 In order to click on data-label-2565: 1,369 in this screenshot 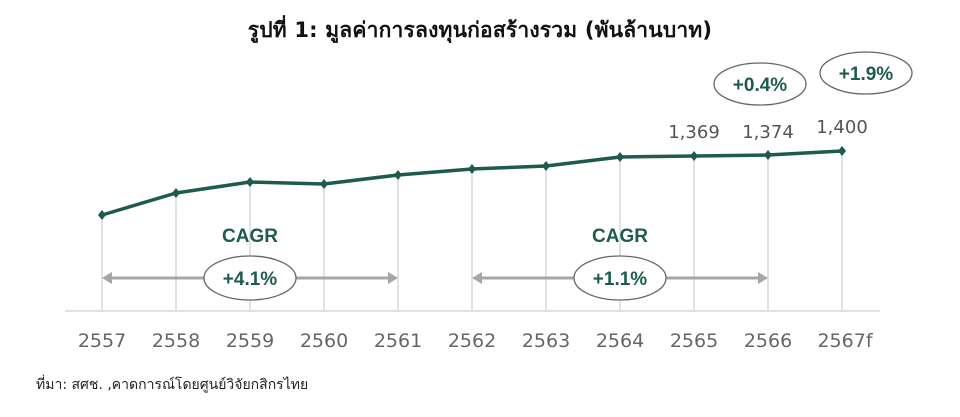, I will do `click(694, 132)`.